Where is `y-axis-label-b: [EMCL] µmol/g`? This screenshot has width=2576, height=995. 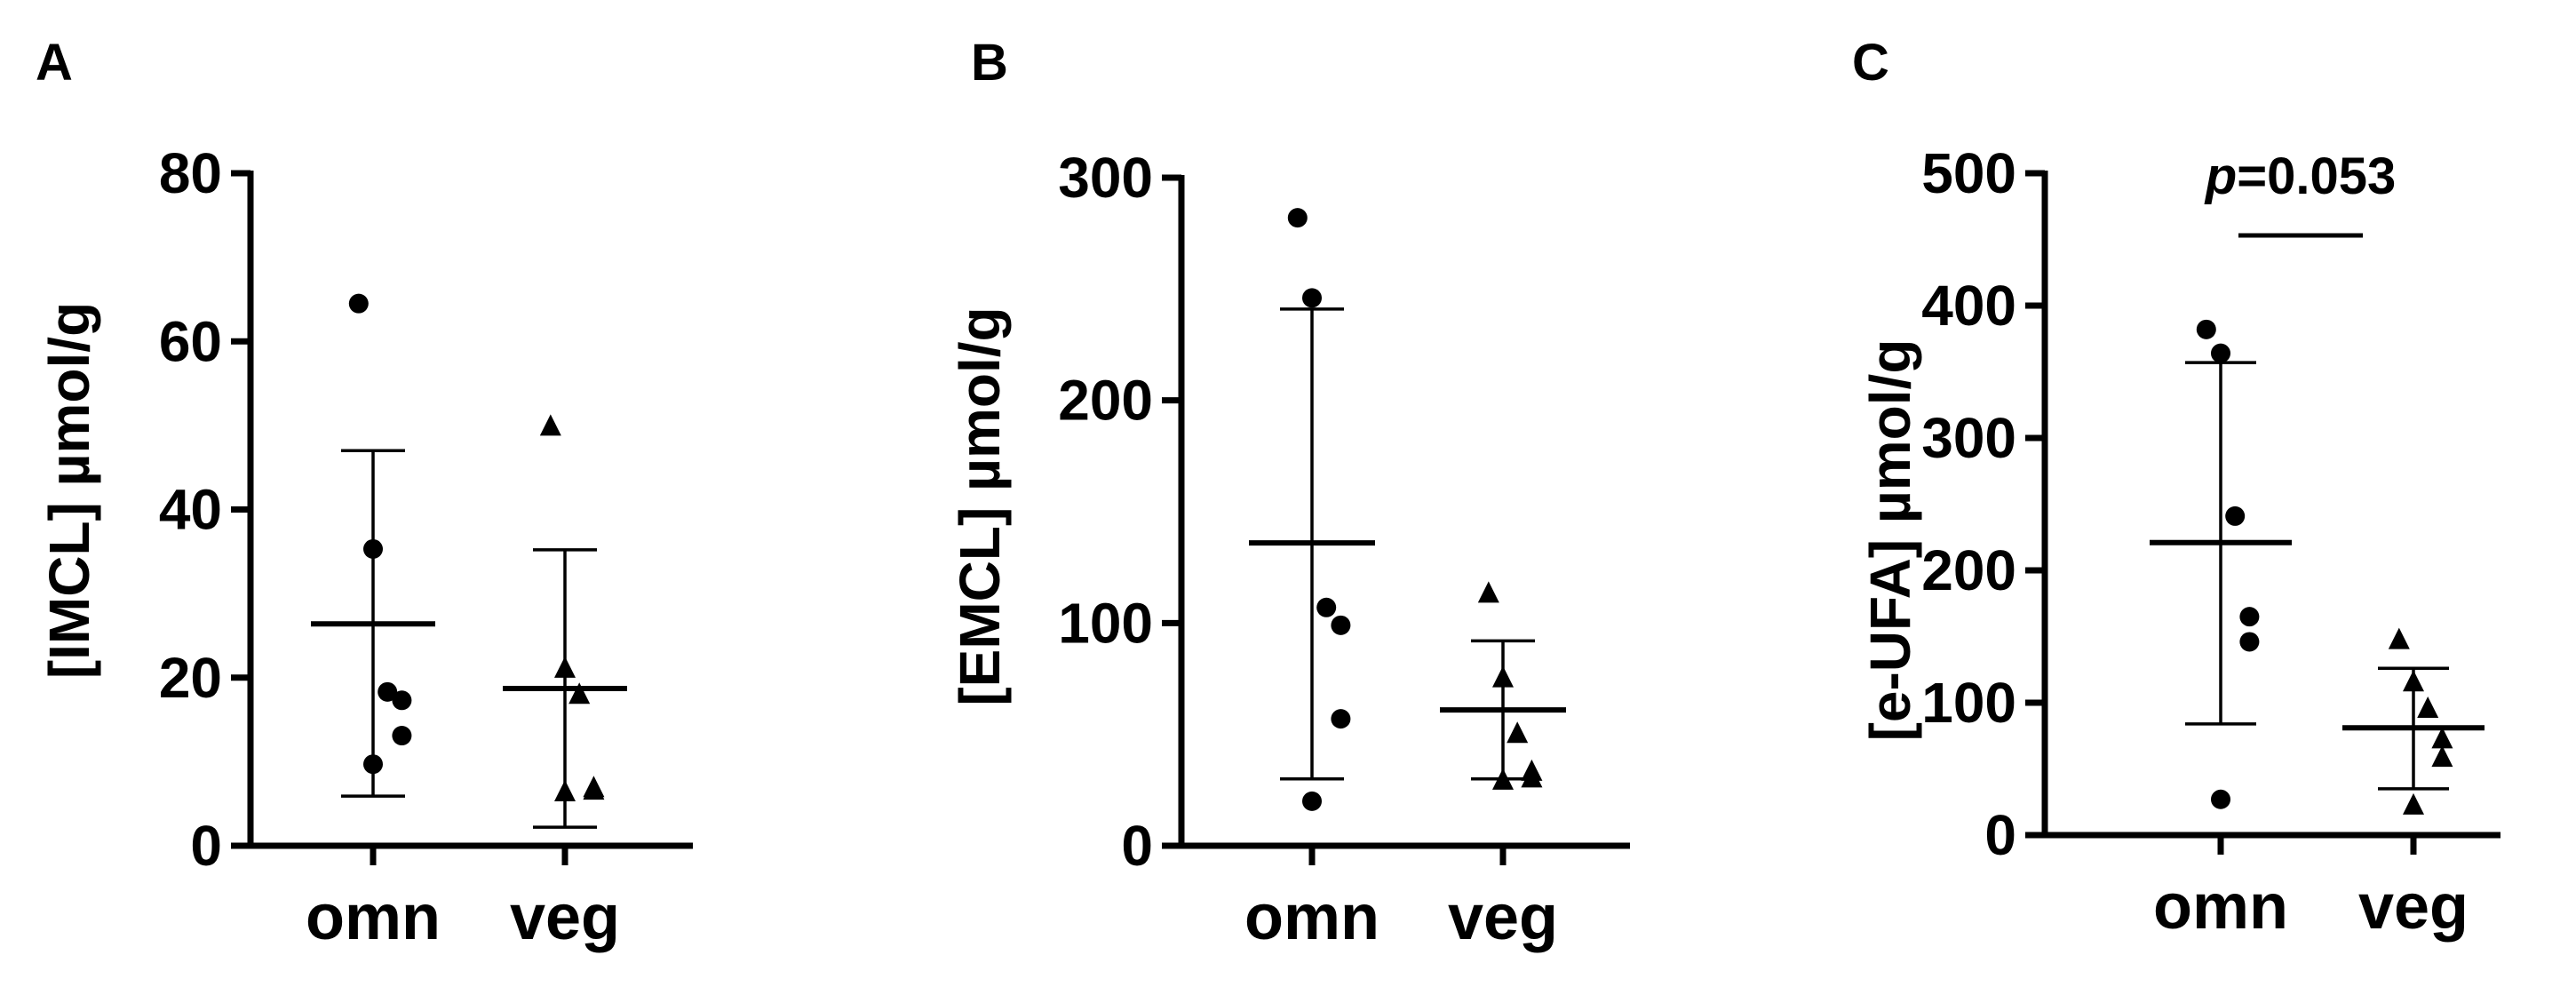
y-axis-label-b: [EMCL] µmol/g is located at coordinates (980, 505).